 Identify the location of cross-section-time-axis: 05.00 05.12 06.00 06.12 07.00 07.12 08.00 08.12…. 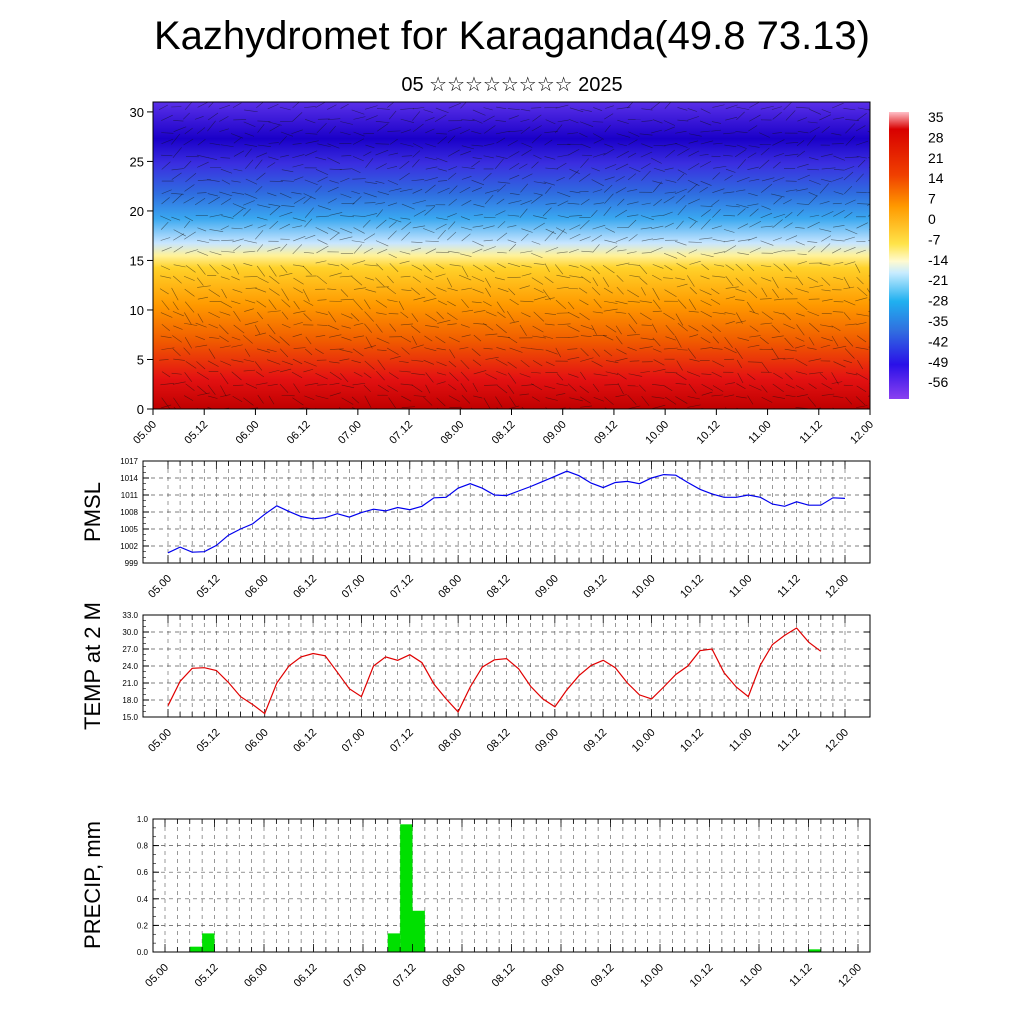
(503, 428).